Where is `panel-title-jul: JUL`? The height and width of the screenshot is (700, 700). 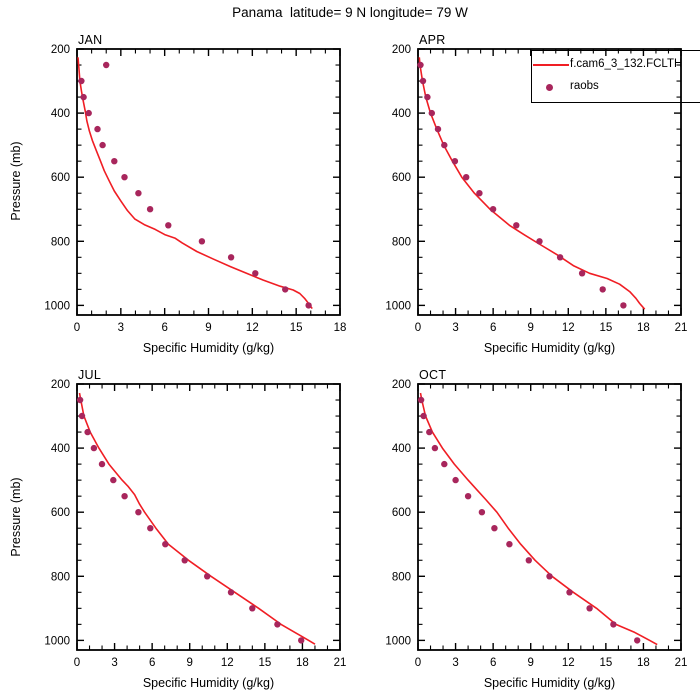 panel-title-jul: JUL is located at coordinates (90, 375).